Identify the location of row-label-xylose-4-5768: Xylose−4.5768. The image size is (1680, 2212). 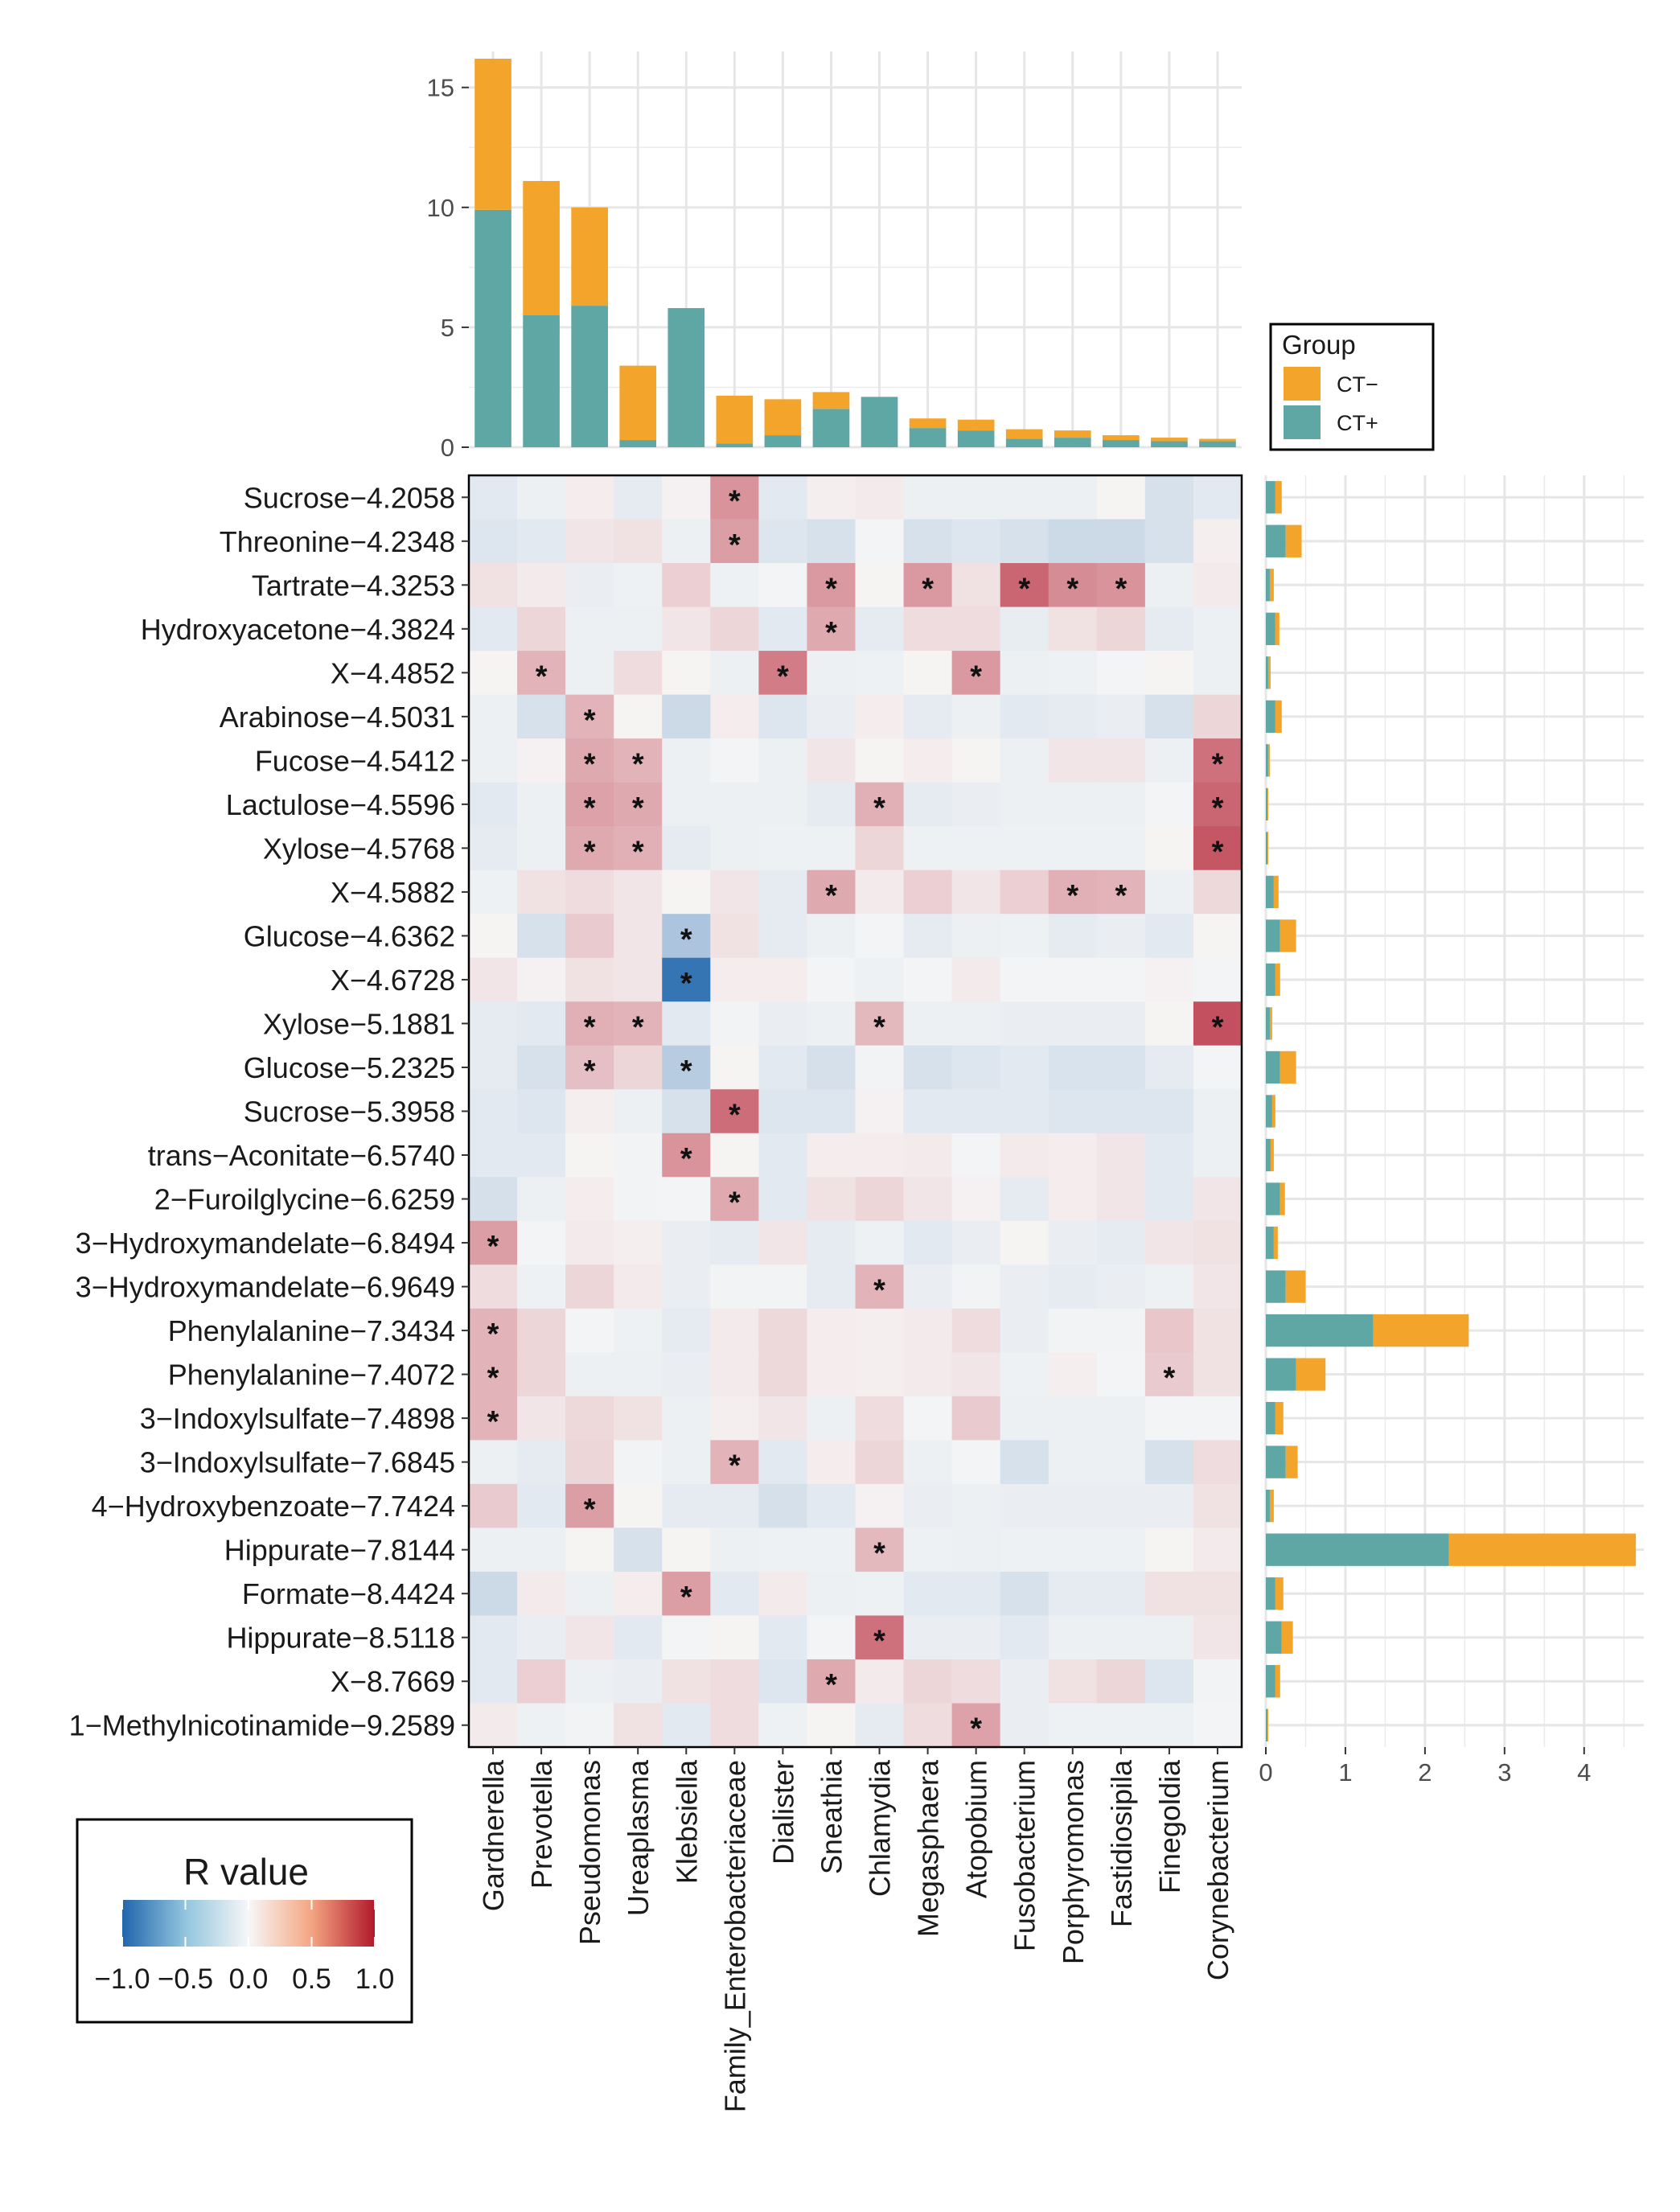
(359, 848).